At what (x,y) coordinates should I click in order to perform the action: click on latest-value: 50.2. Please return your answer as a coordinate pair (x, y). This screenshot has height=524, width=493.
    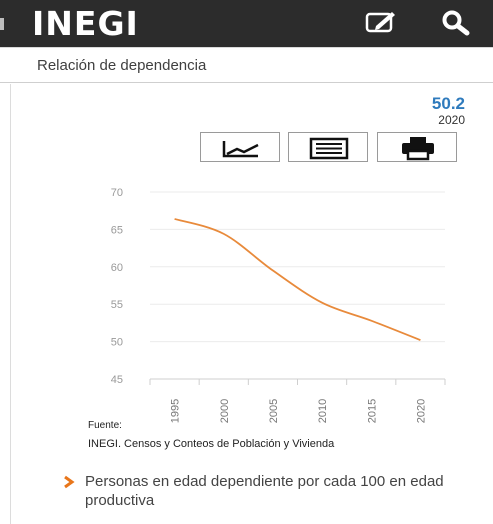
    Looking at the image, I should click on (448, 103).